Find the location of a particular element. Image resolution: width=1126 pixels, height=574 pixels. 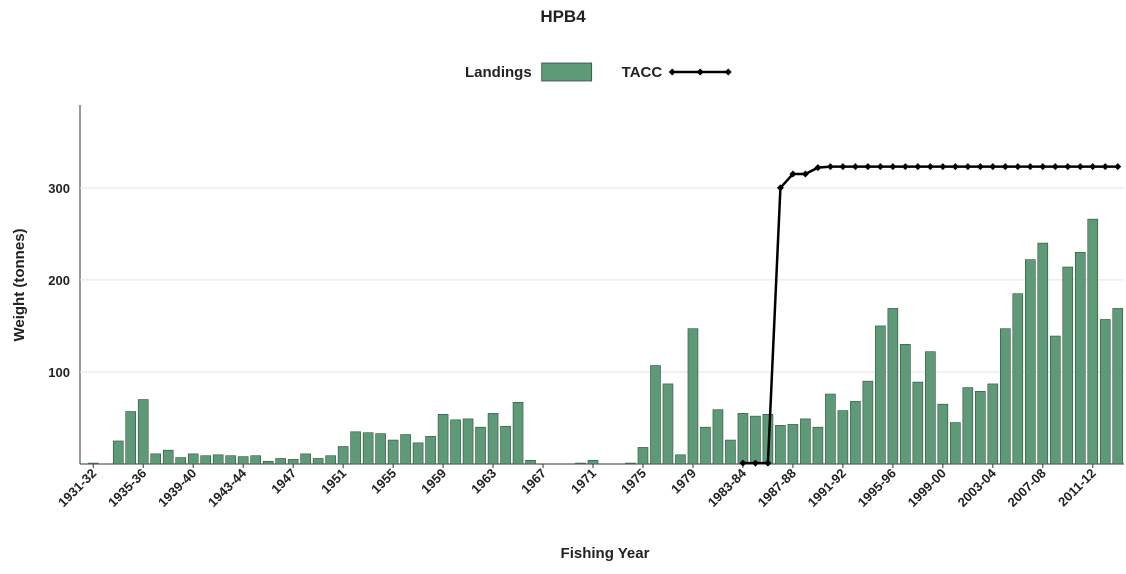

legend-swatch is located at coordinates (567, 72).